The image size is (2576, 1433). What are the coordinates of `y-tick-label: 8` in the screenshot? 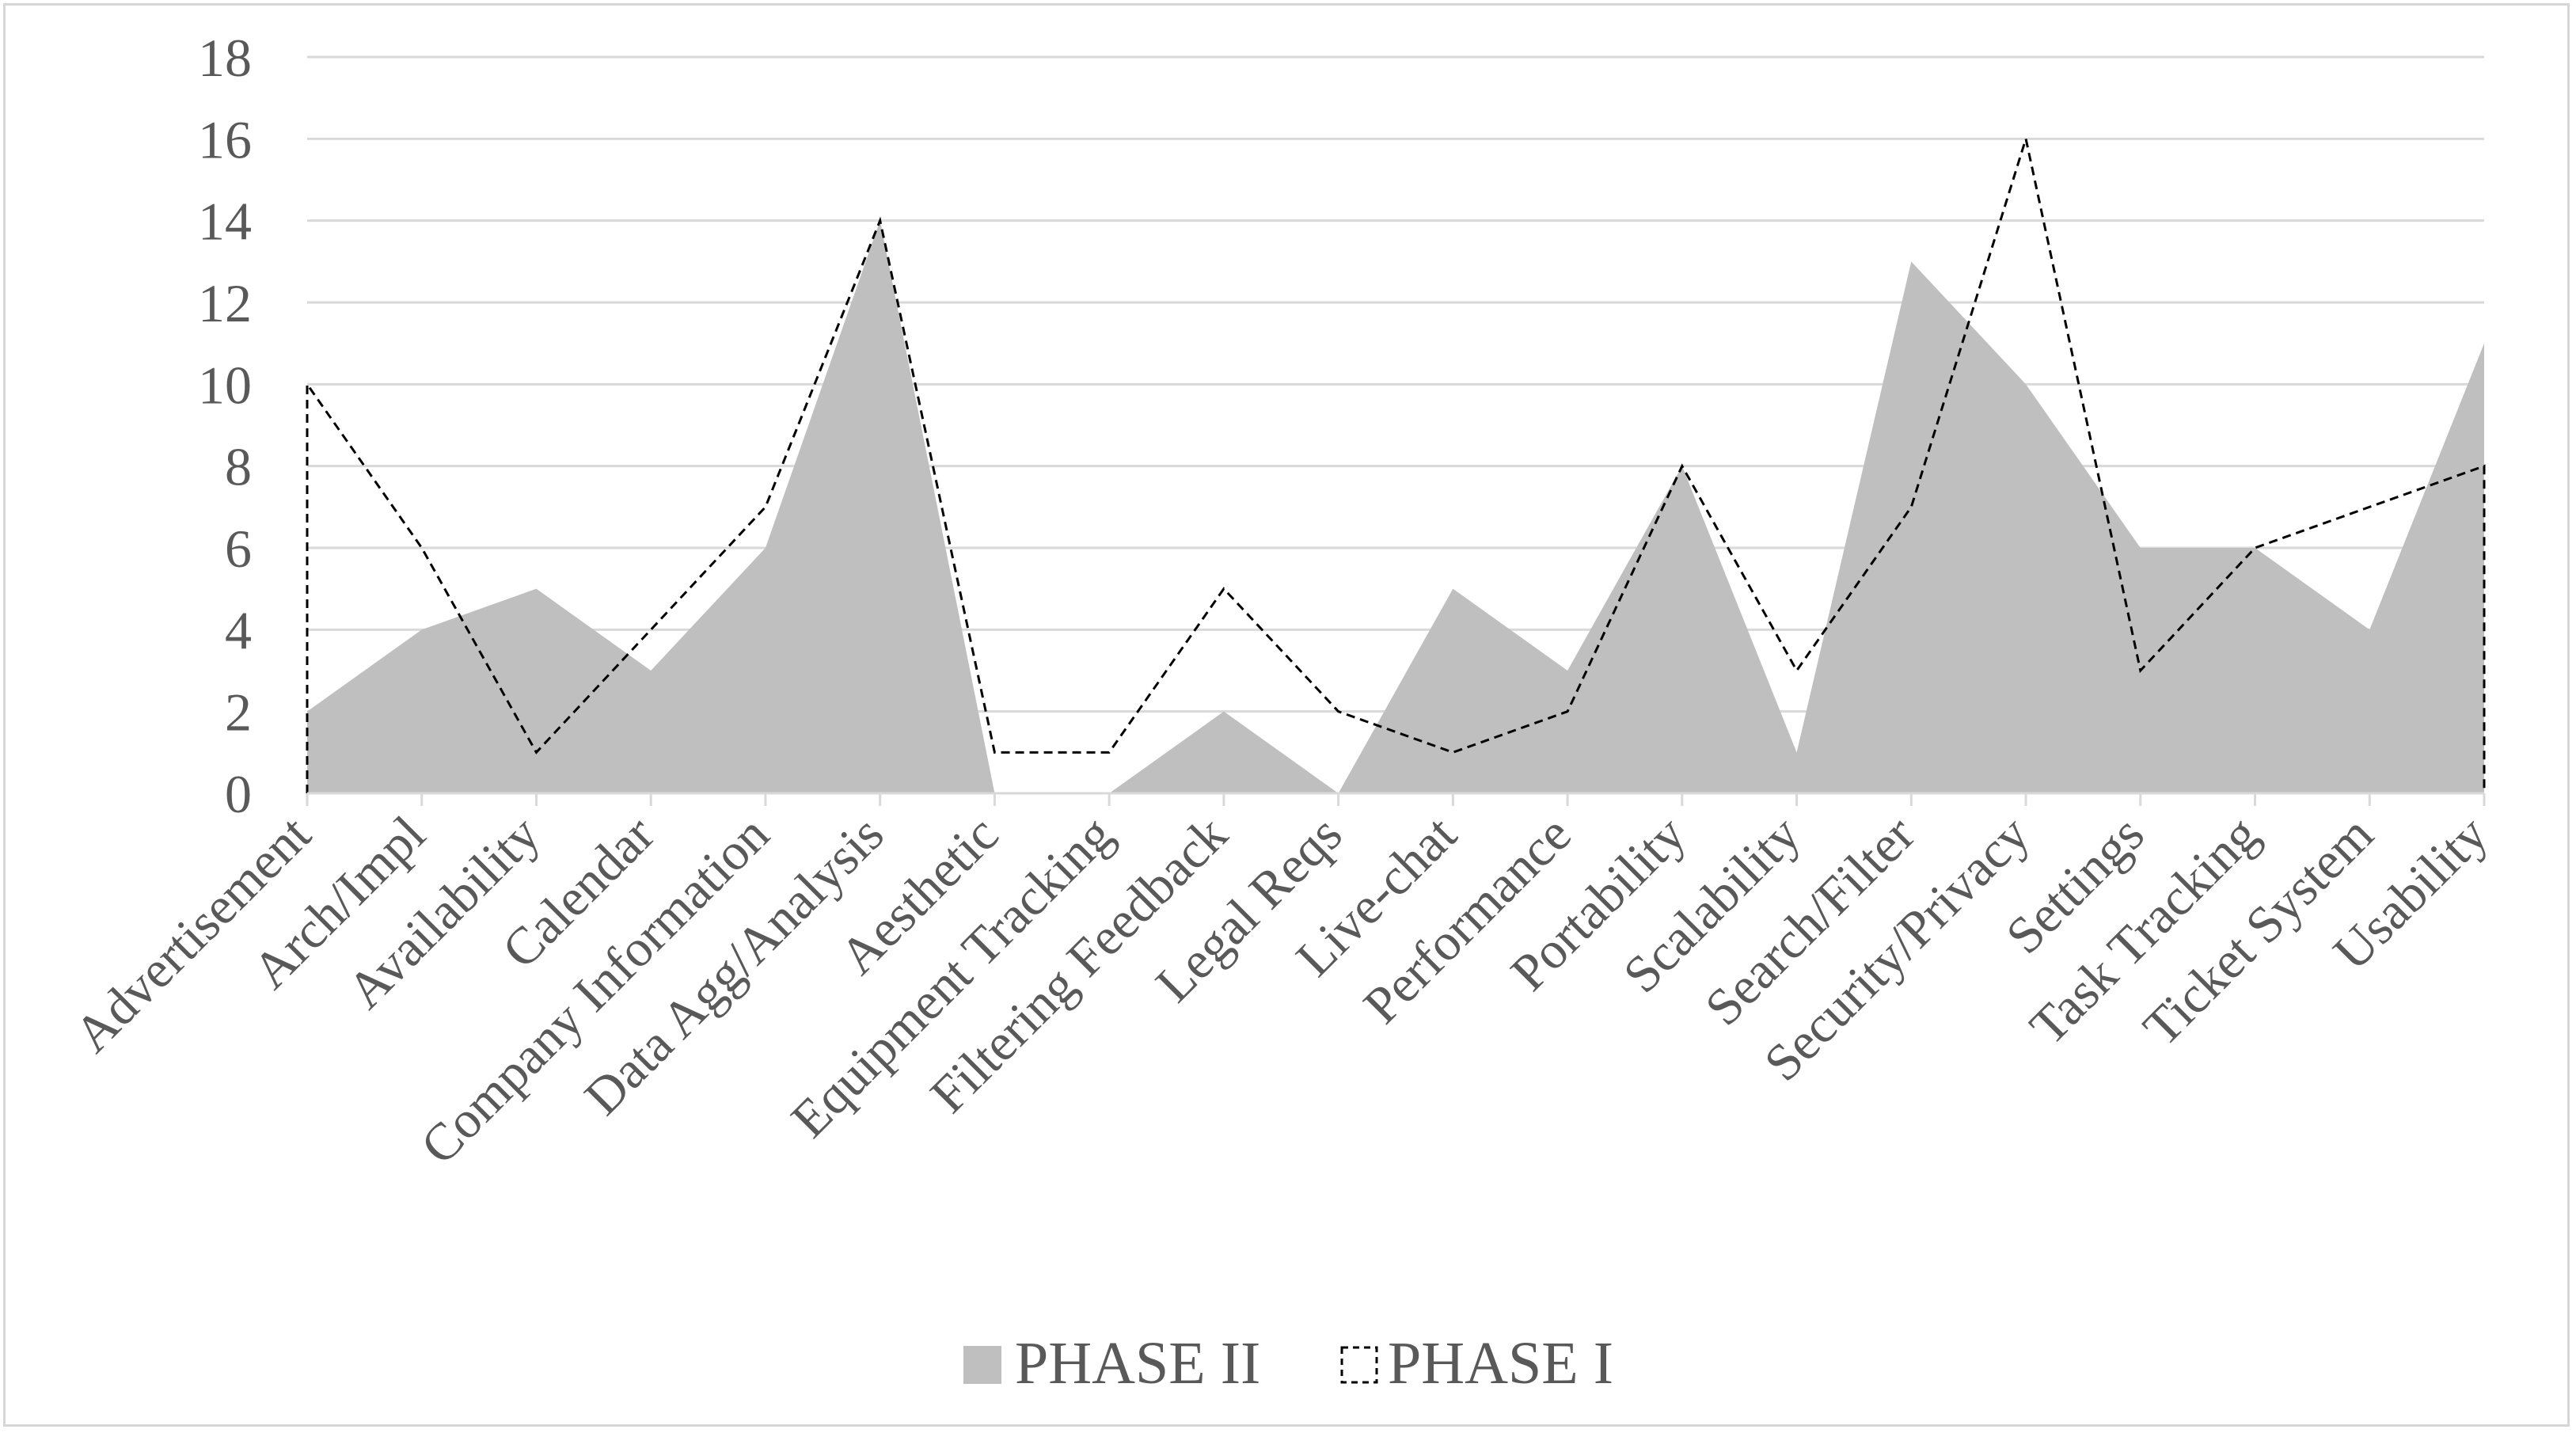 It's located at (239, 467).